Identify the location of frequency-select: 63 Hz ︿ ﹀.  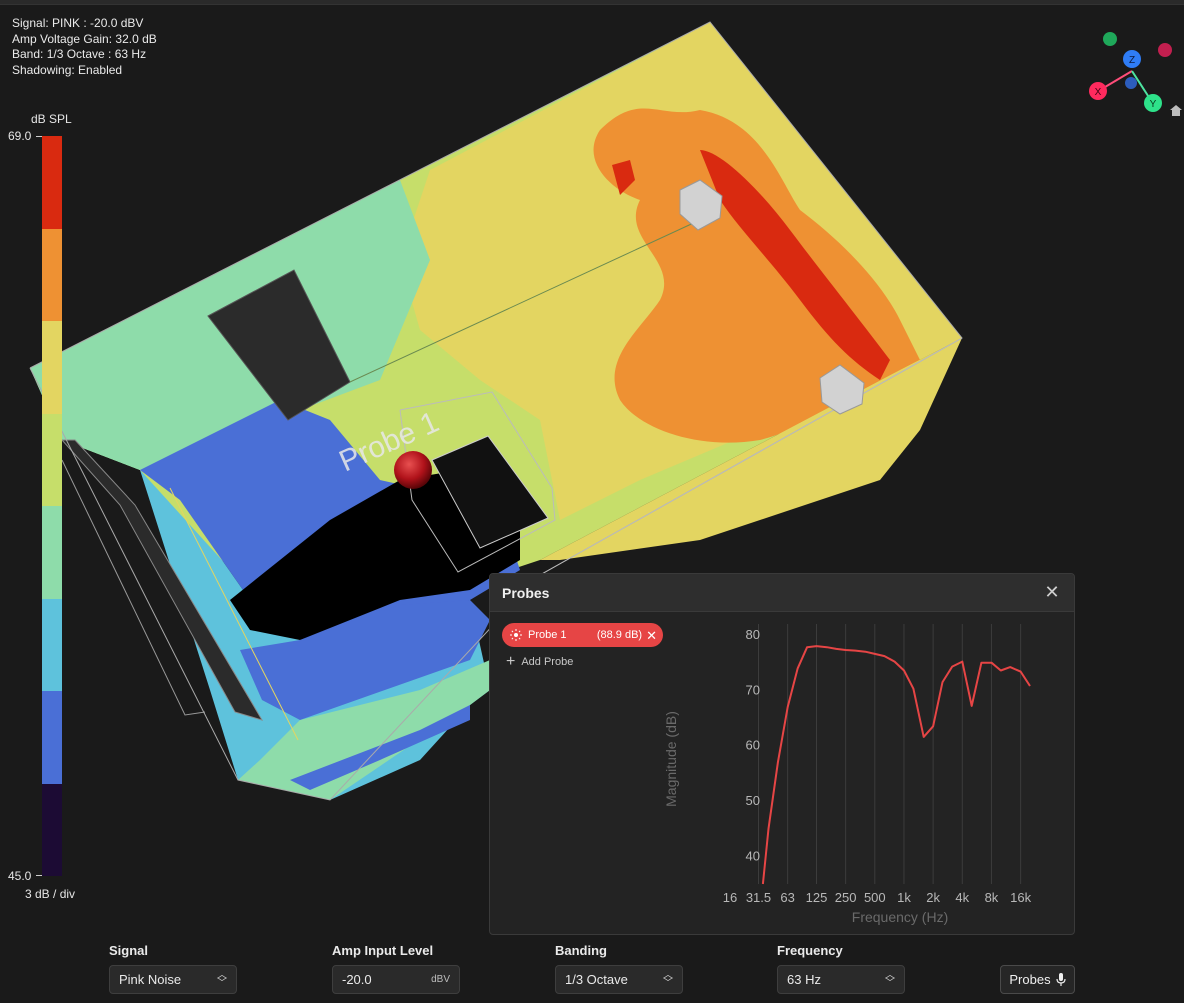
(841, 979).